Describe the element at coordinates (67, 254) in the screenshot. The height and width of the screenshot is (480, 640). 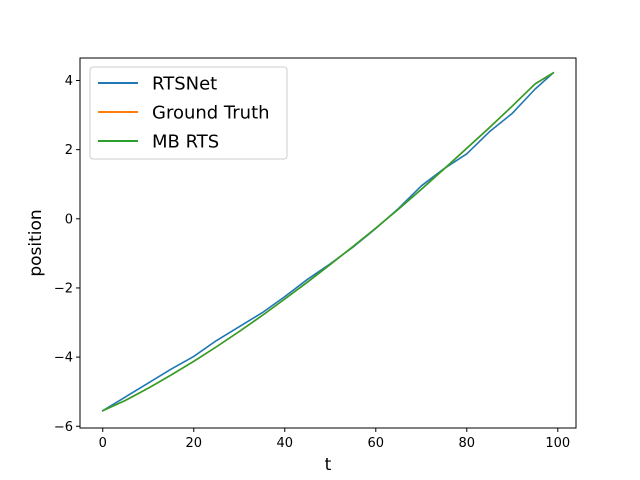
I see `y-axis: −6 −4 −2 0 2 4` at that location.